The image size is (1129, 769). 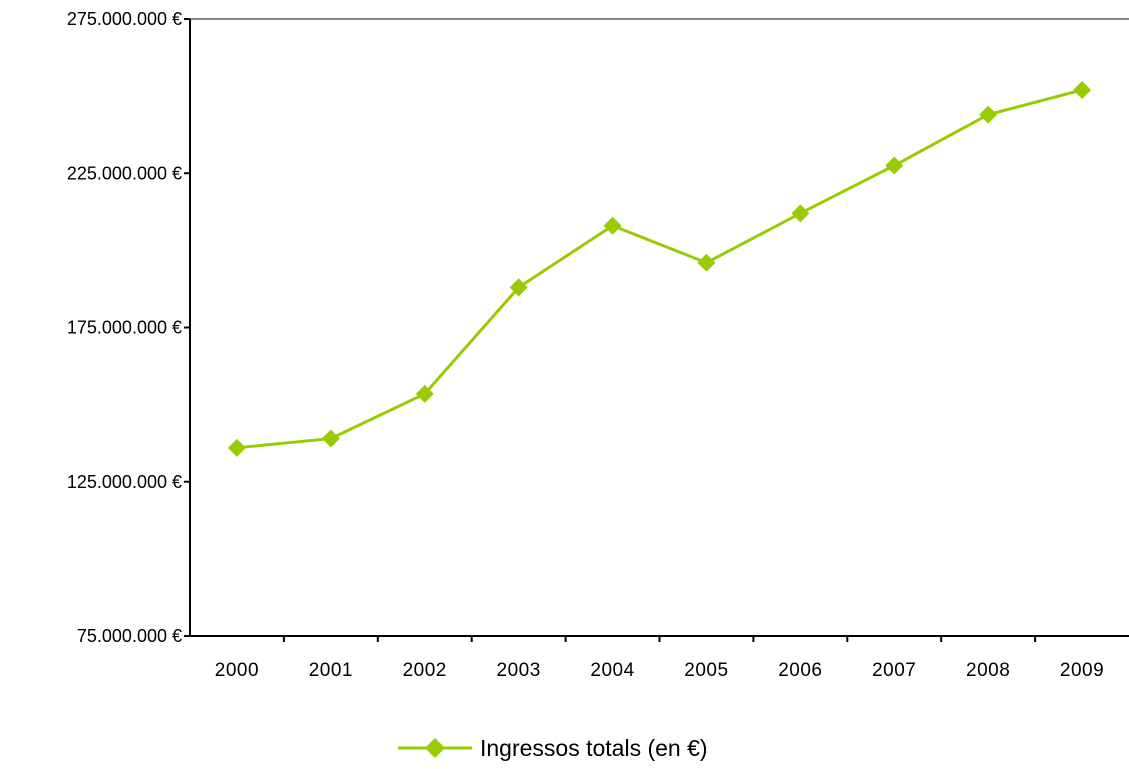 What do you see at coordinates (425, 670) in the screenshot?
I see `x-tick-label: 2002` at bounding box center [425, 670].